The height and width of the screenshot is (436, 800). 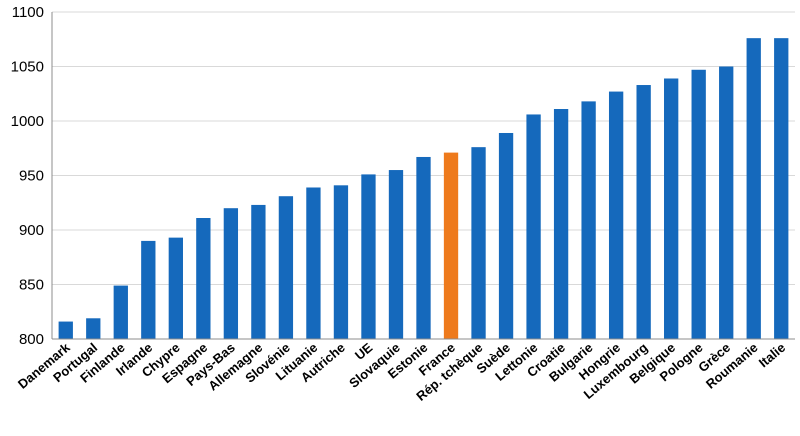 I want to click on bar-chypre, so click(x=175, y=288).